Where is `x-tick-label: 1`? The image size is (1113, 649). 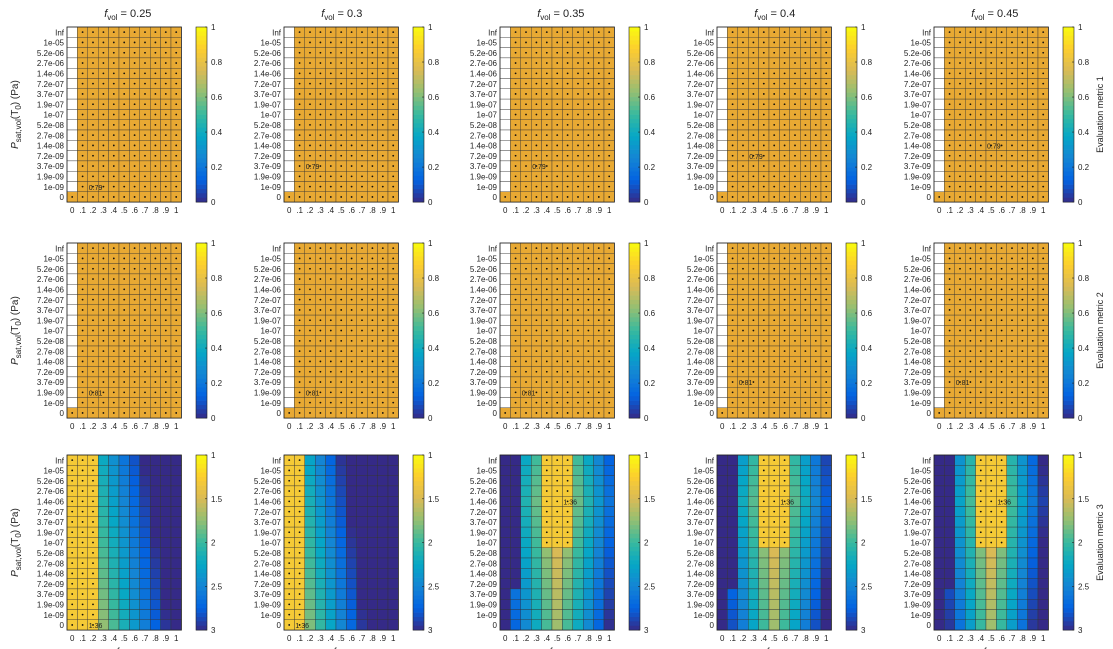
x-tick-label: 1 is located at coordinates (609, 210).